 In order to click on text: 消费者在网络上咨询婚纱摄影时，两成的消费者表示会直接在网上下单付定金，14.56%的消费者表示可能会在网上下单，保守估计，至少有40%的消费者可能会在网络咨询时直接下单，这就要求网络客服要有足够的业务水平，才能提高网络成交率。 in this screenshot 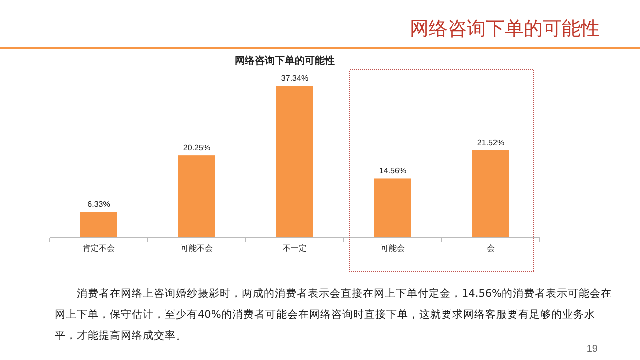, I will do `click(333, 315)`.